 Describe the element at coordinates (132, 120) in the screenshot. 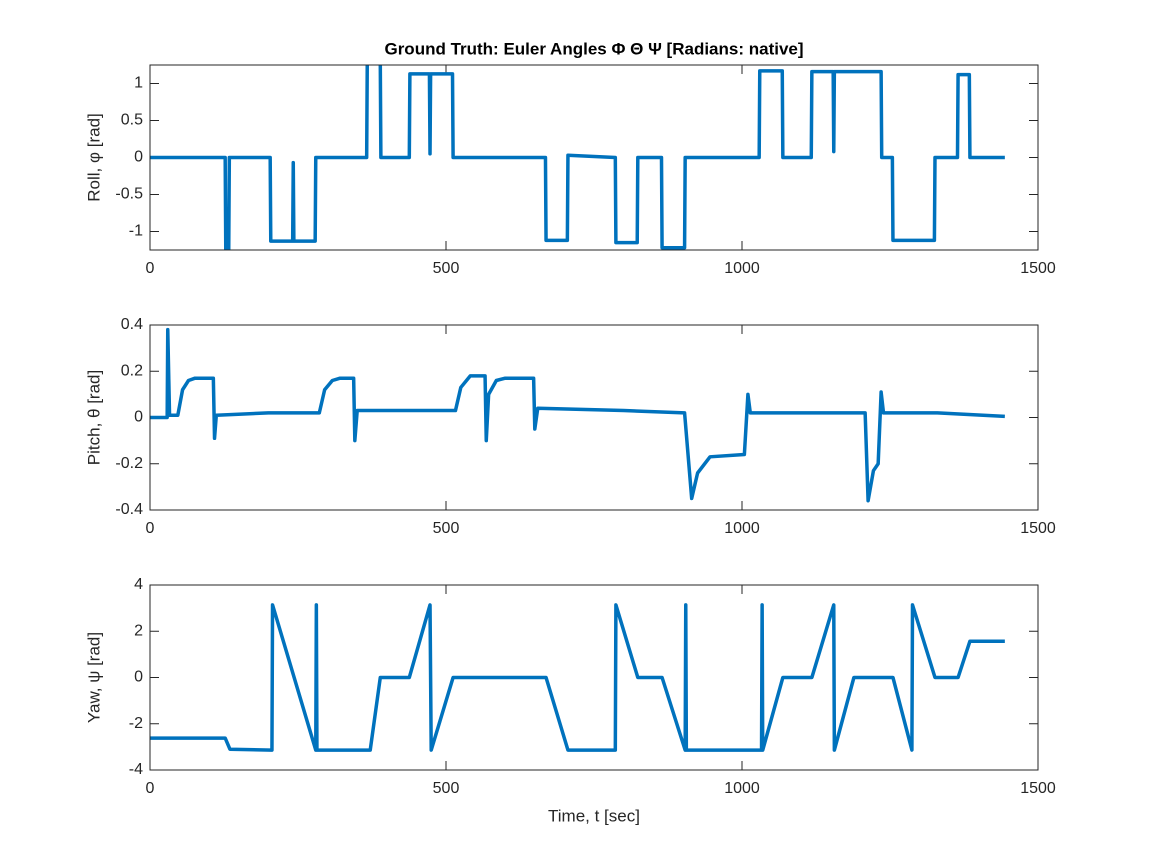

I see `y-tick-label: 0.5` at that location.